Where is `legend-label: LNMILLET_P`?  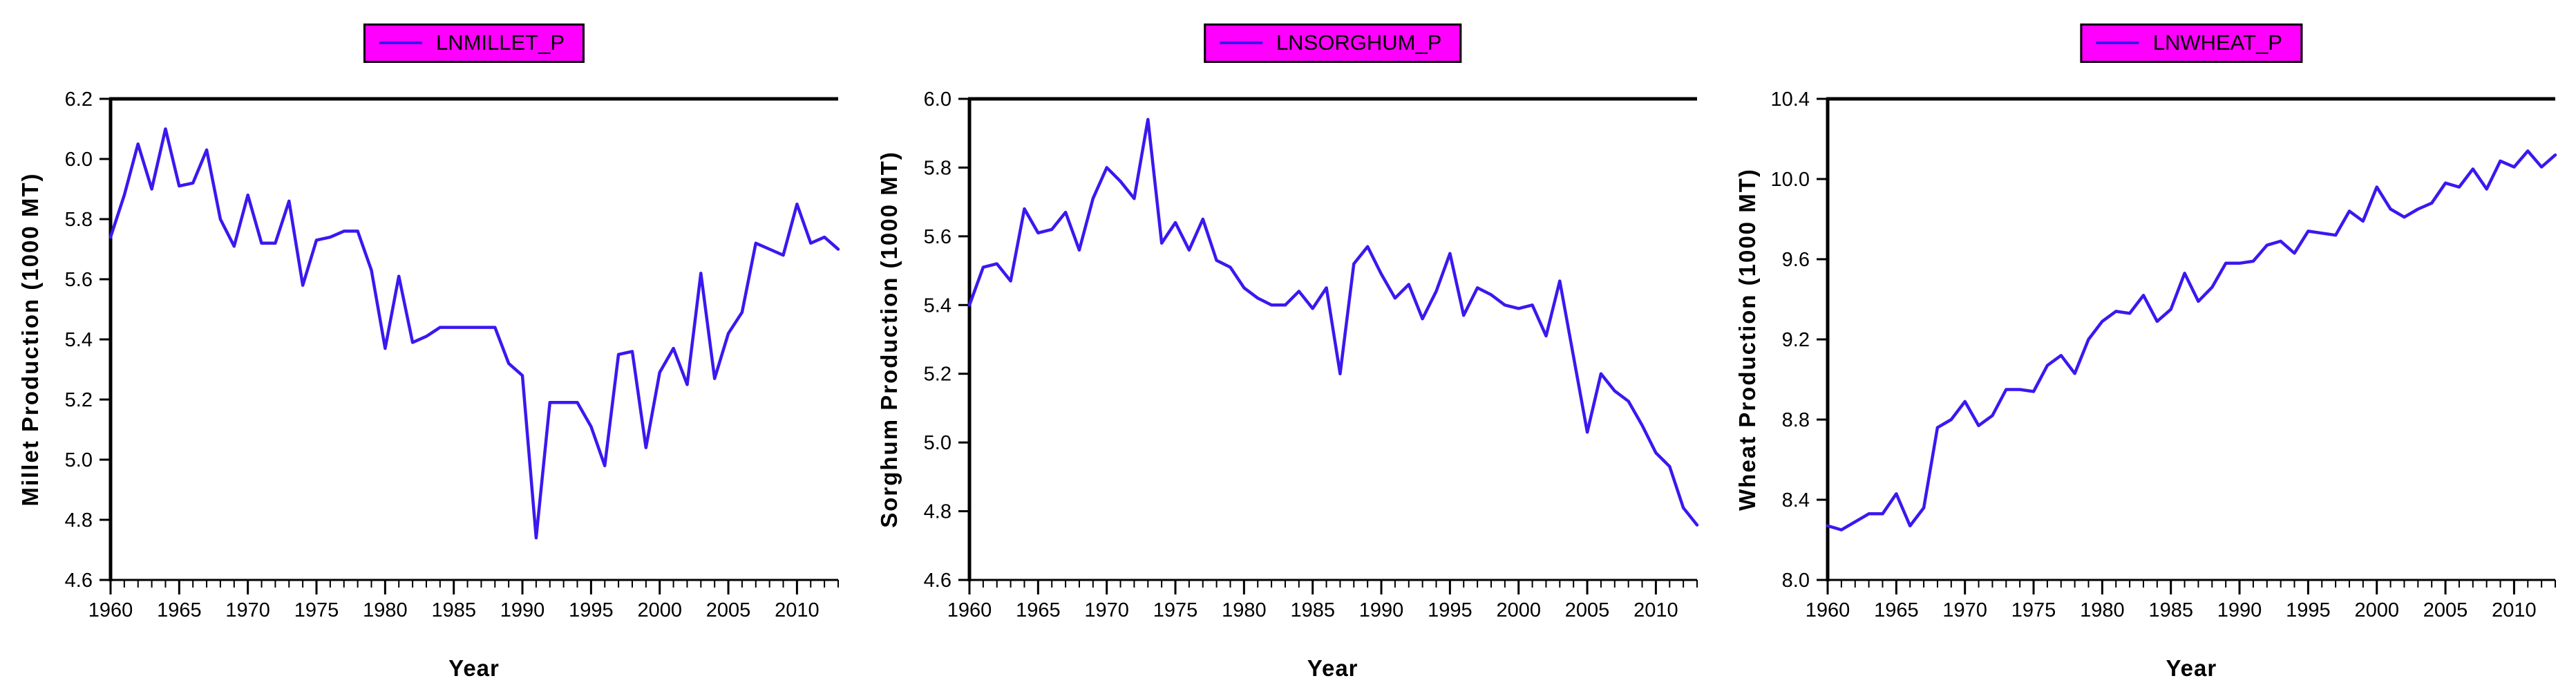
legend-label: LNMILLET_P is located at coordinates (500, 42).